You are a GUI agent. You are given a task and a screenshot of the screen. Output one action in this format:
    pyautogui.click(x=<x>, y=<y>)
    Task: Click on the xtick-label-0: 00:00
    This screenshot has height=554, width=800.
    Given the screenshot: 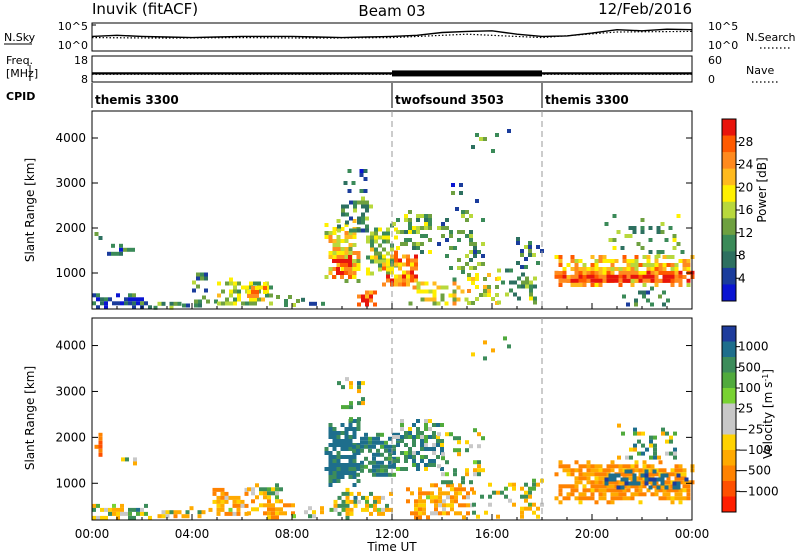 What is the action you would take?
    pyautogui.click(x=92, y=534)
    